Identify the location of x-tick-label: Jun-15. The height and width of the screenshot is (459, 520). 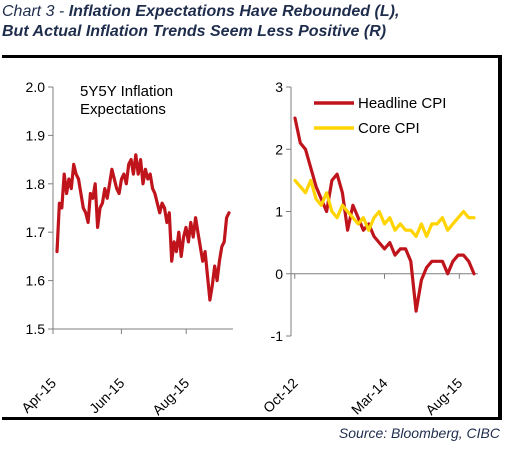
(107, 396).